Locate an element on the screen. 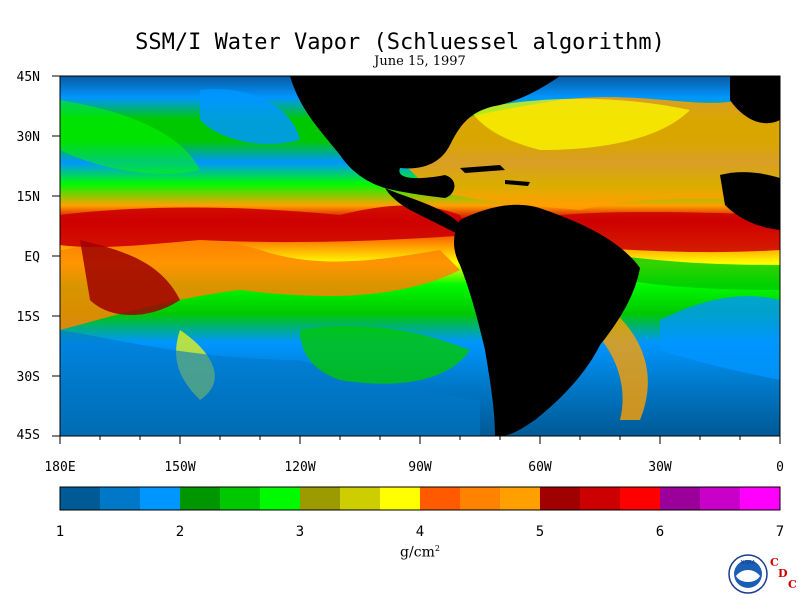 The width and height of the screenshot is (800, 600). chart-date: June 15, 1997 is located at coordinates (420, 61).